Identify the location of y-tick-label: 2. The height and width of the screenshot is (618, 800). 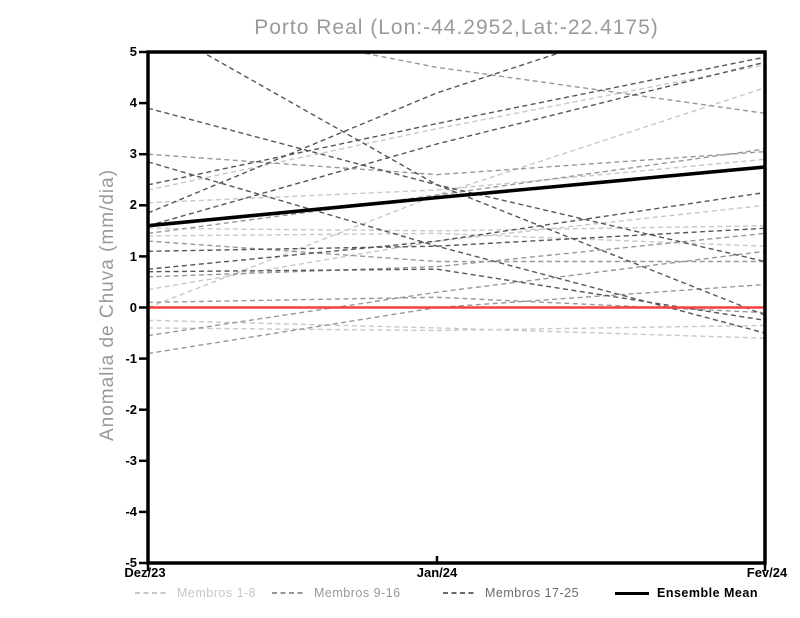
(133, 204).